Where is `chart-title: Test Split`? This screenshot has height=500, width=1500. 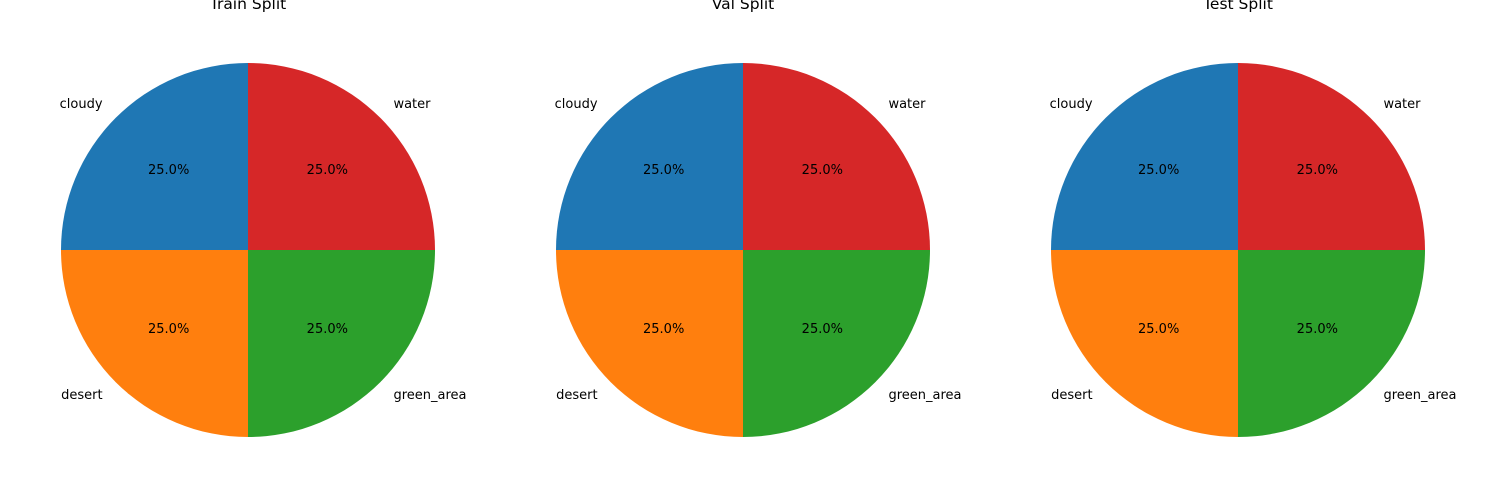 chart-title: Test Split is located at coordinates (1237, 6).